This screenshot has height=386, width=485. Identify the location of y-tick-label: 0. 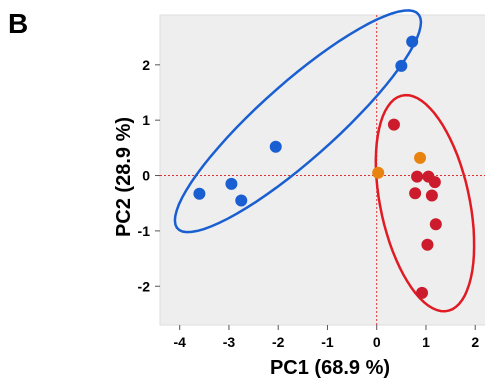
(146, 176).